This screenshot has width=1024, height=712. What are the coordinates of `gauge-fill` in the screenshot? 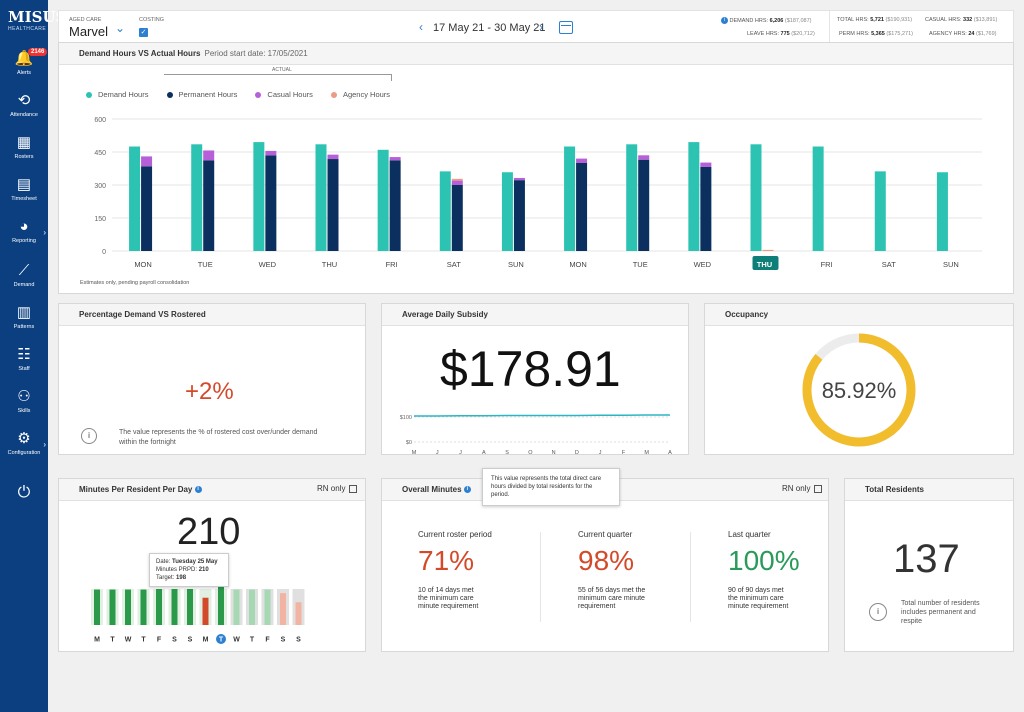 It's located at (859, 390).